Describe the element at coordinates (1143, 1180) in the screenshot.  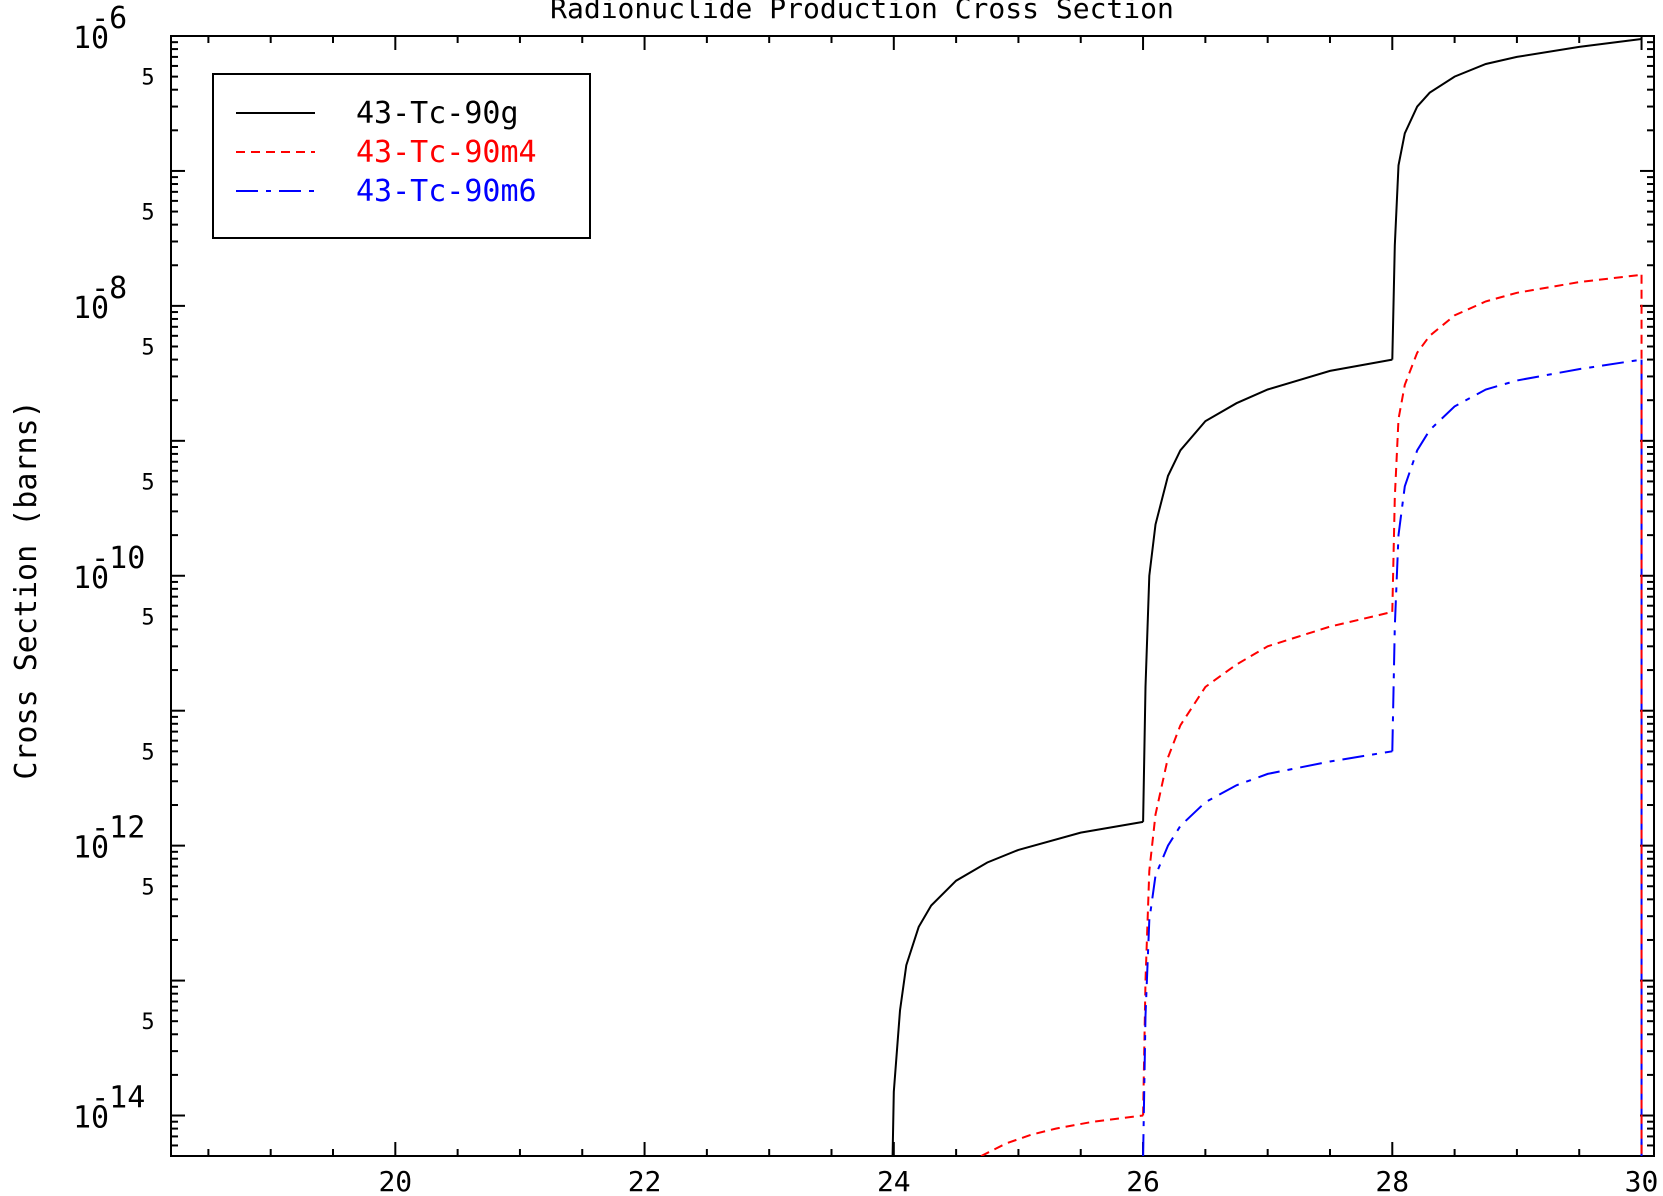
I see `x-tick-label: 26` at that location.